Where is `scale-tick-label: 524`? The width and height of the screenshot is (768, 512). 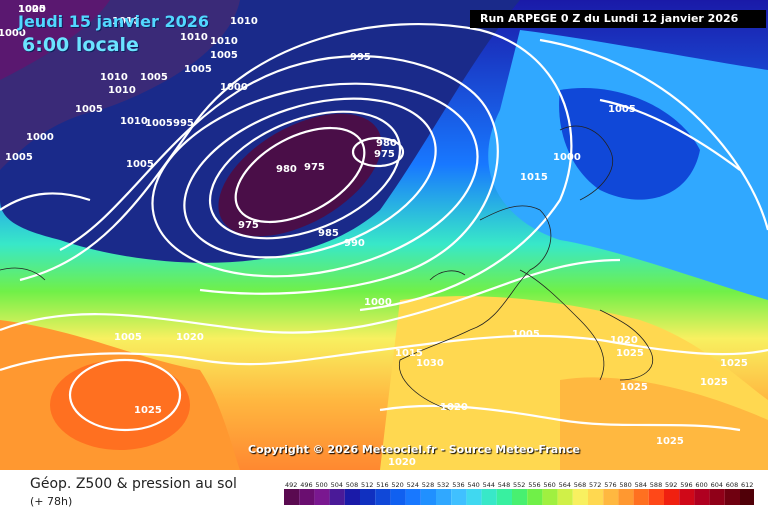 scale-tick-label: 524 is located at coordinates (413, 485).